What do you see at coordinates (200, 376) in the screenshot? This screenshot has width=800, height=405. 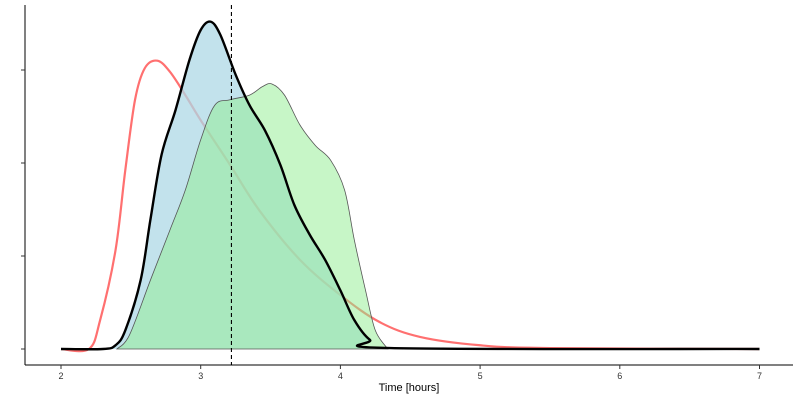 I see `x-tick-label: 3` at bounding box center [200, 376].